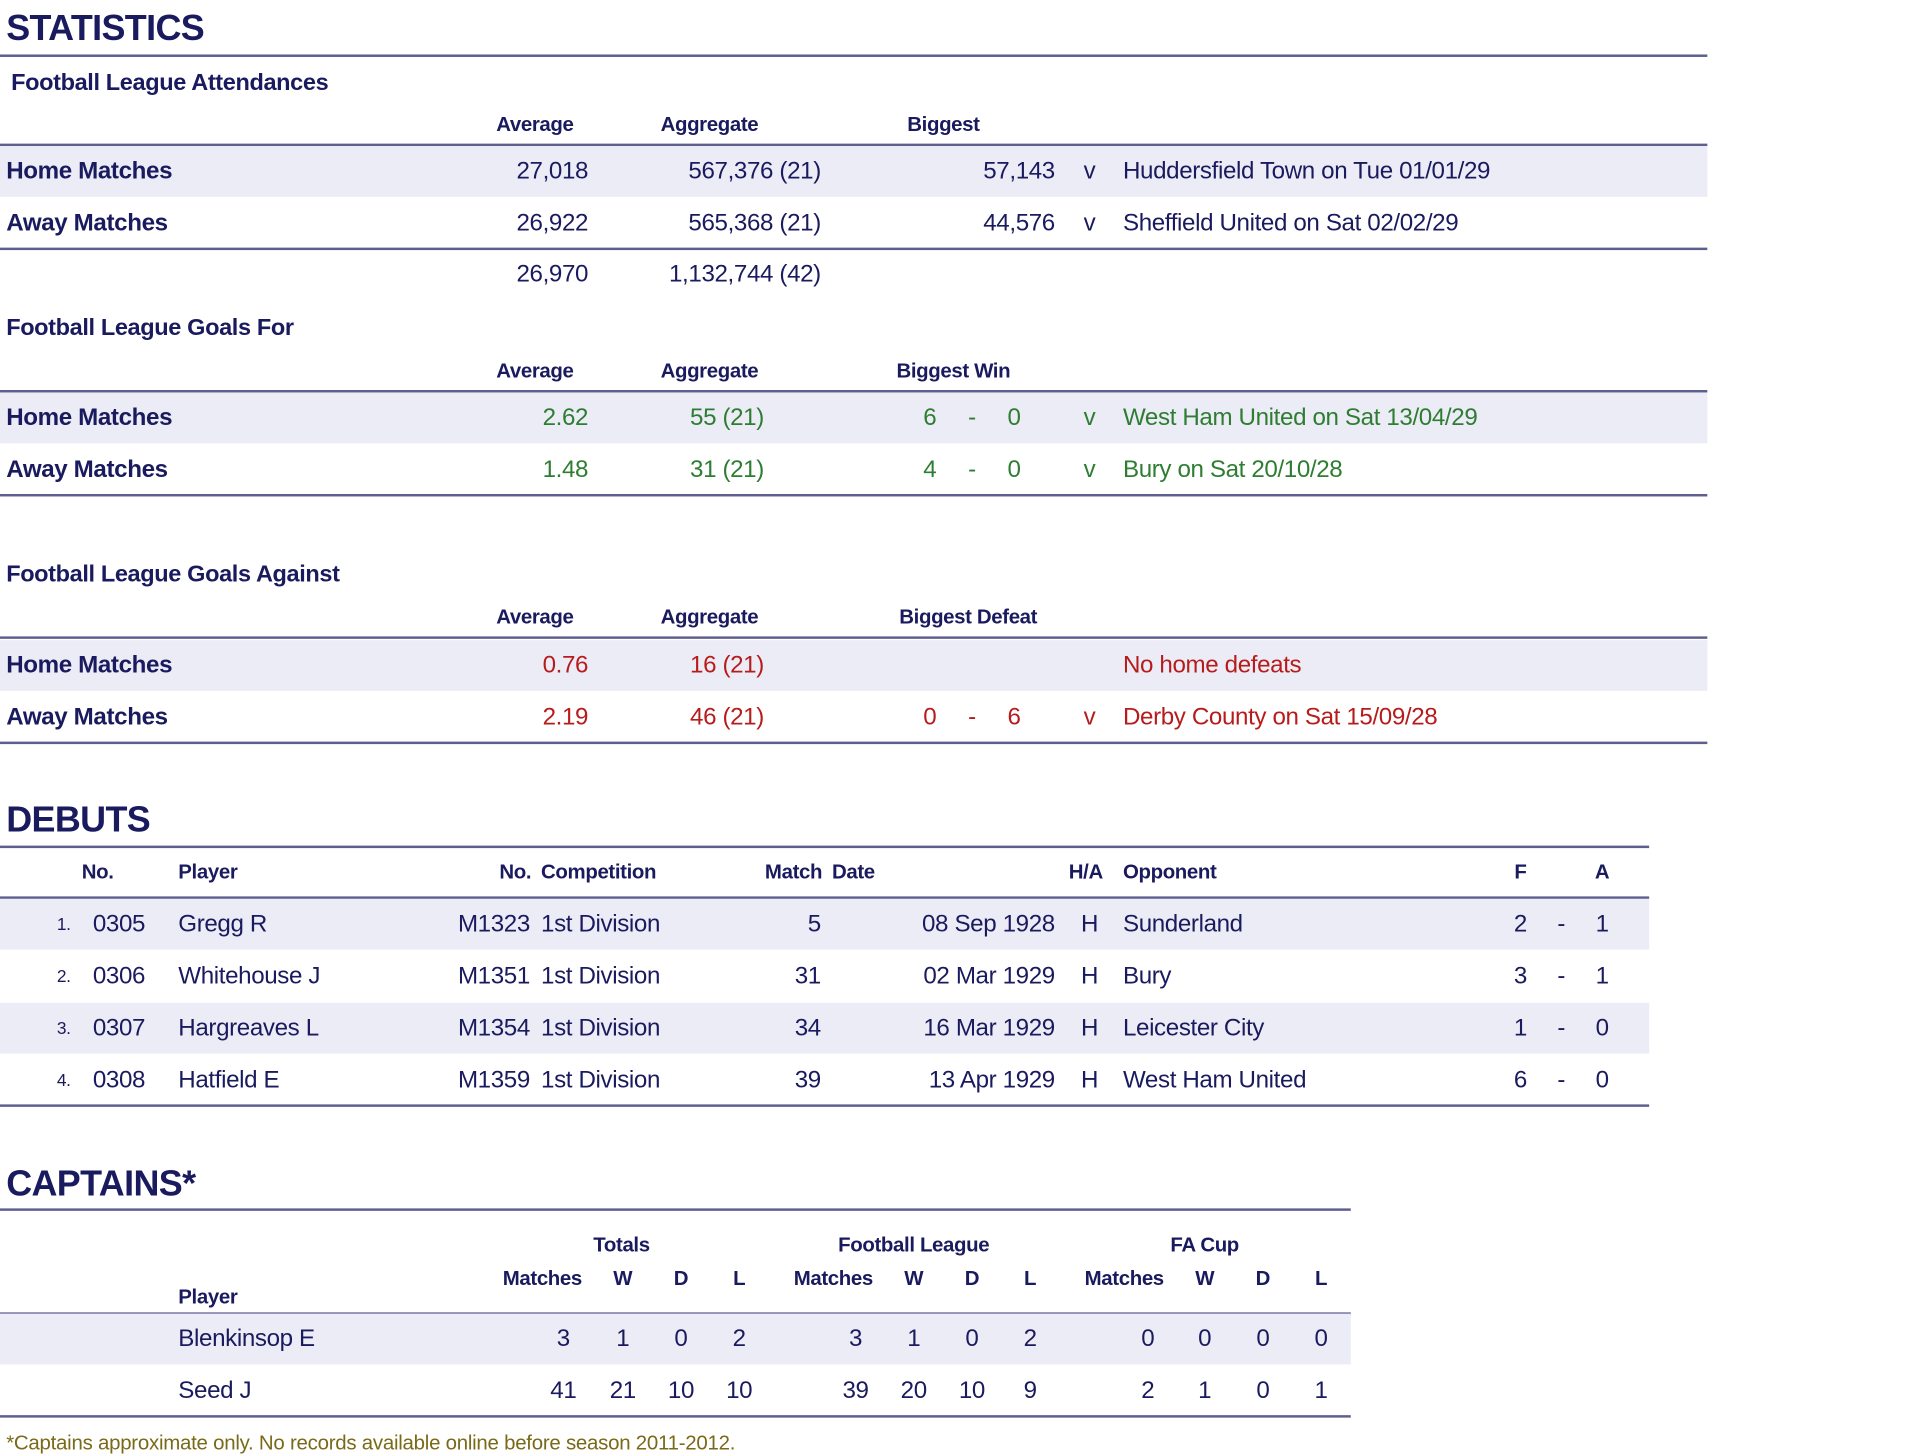 The width and height of the screenshot is (1919, 1454). I want to click on captain-name: Blenkinsop E, so click(246, 1339).